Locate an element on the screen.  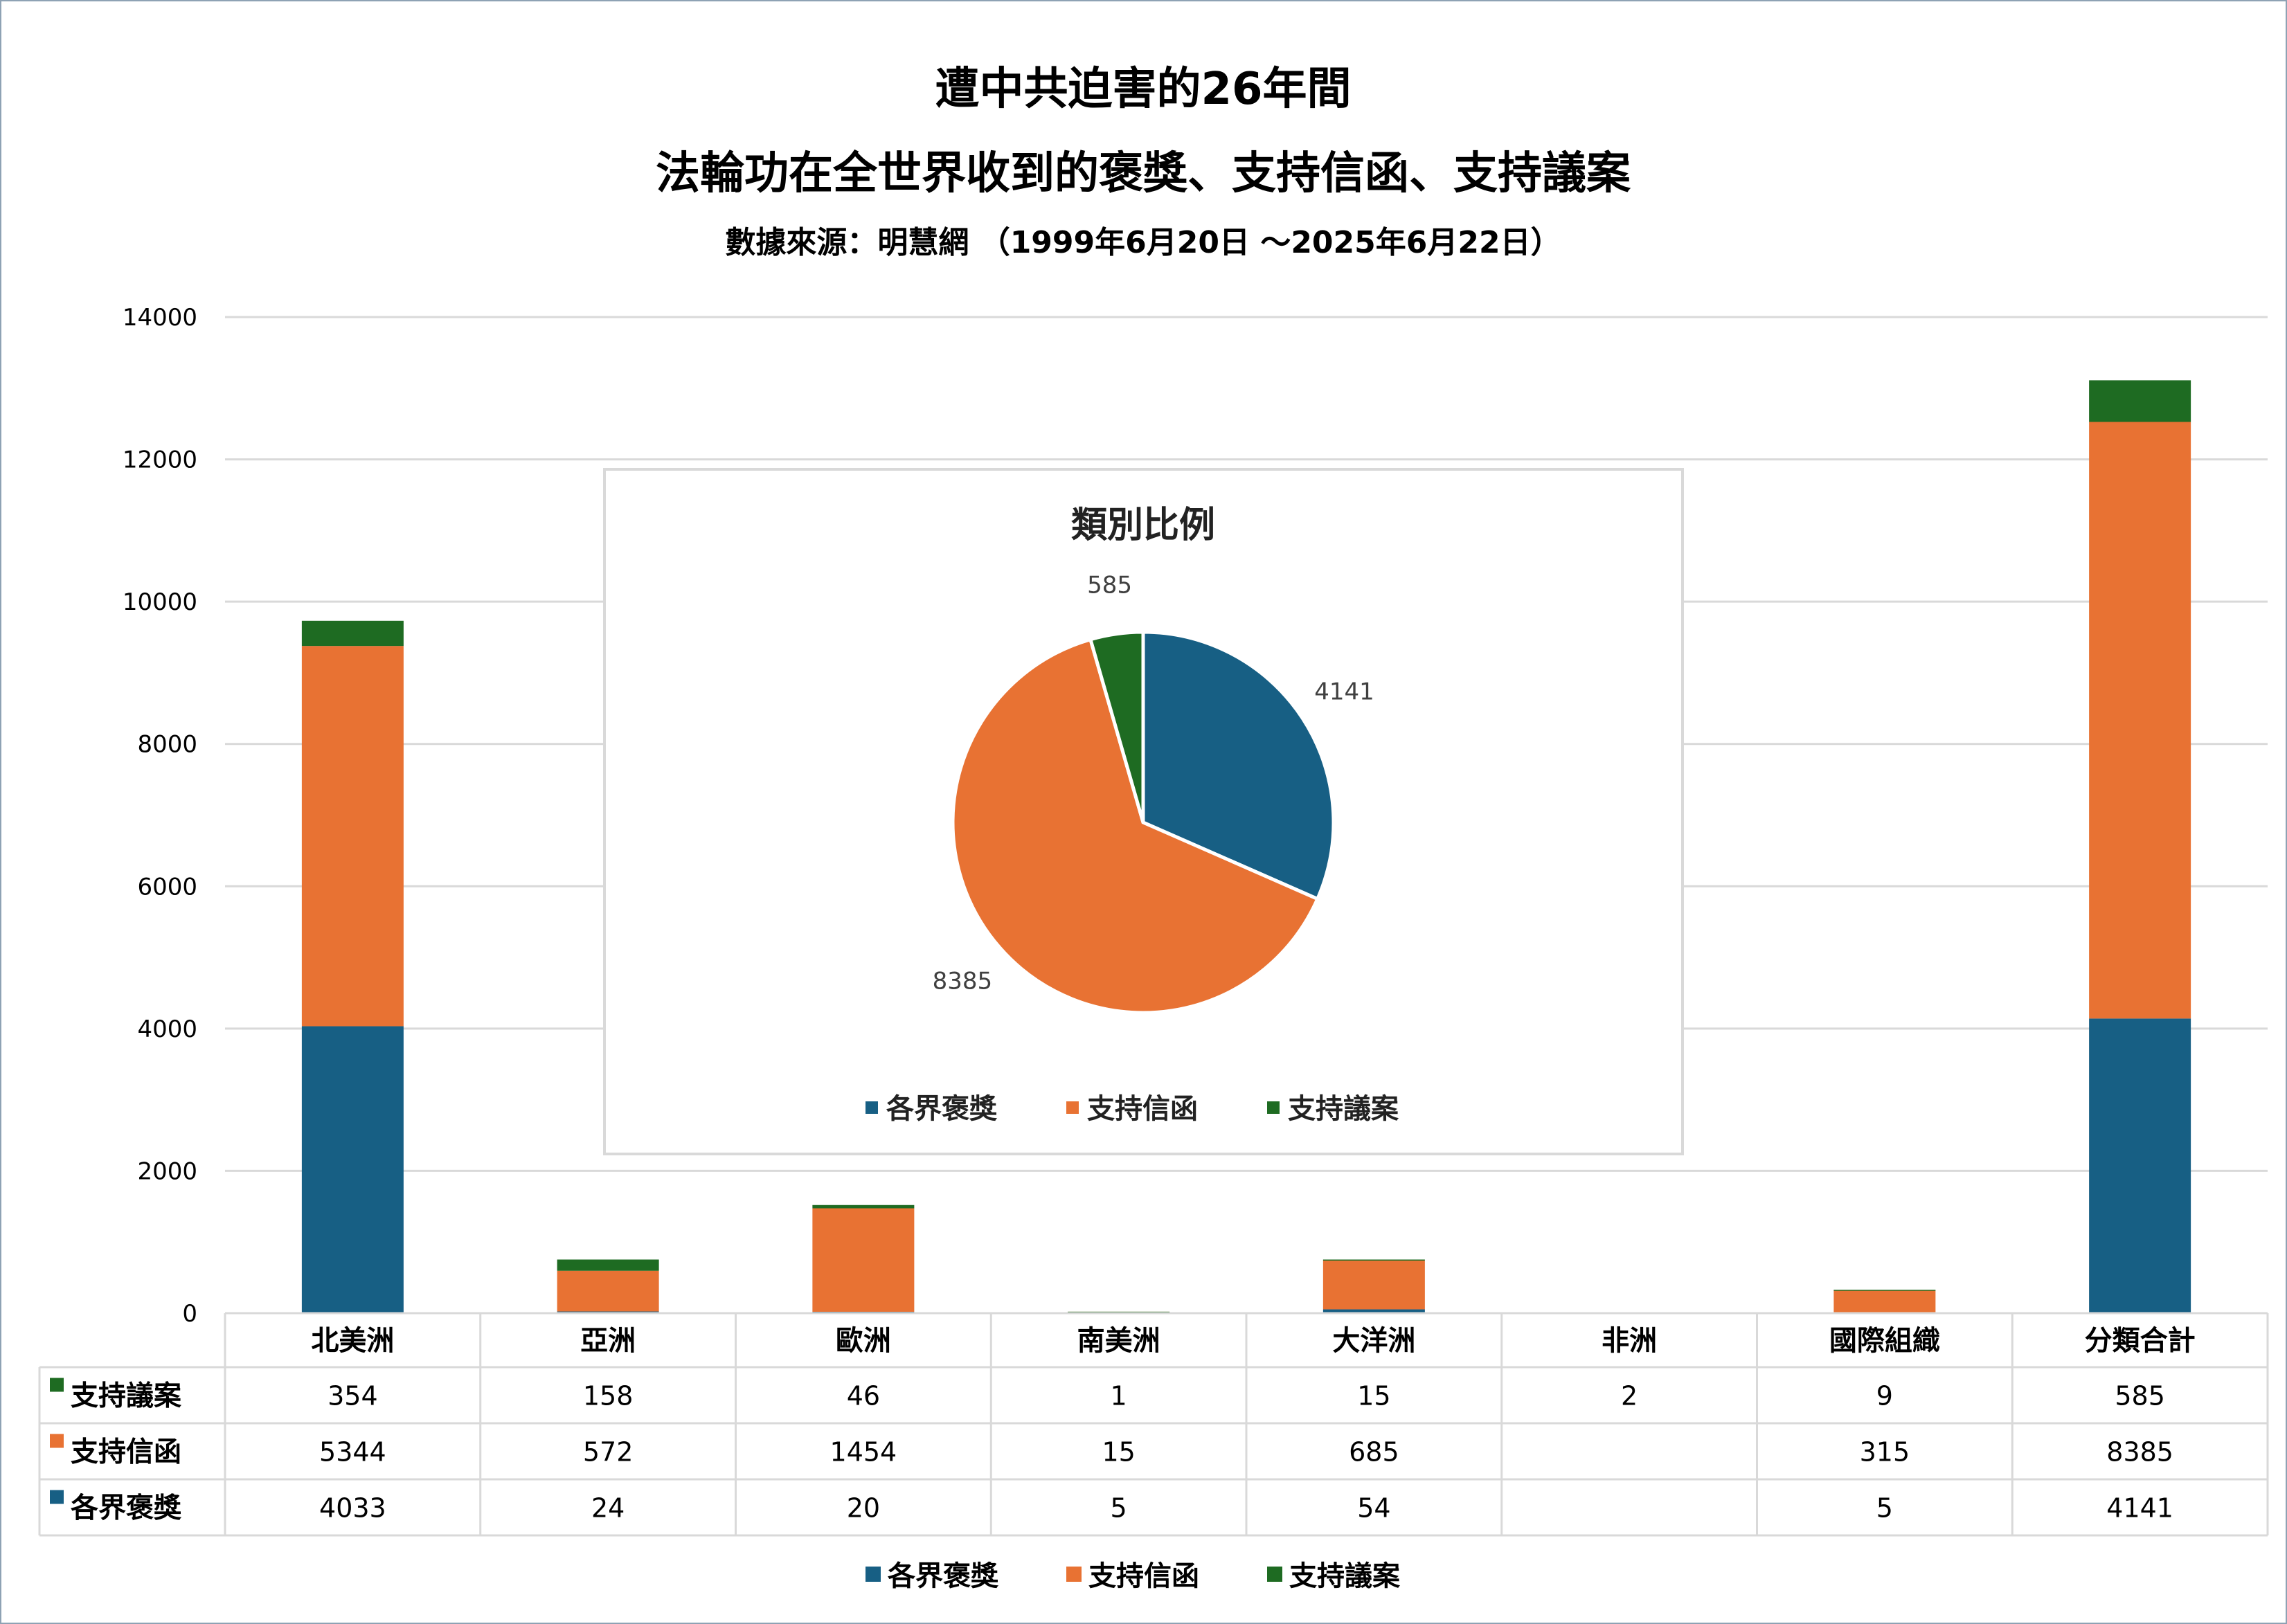
category-label: 南美洲 is located at coordinates (1118, 1341).